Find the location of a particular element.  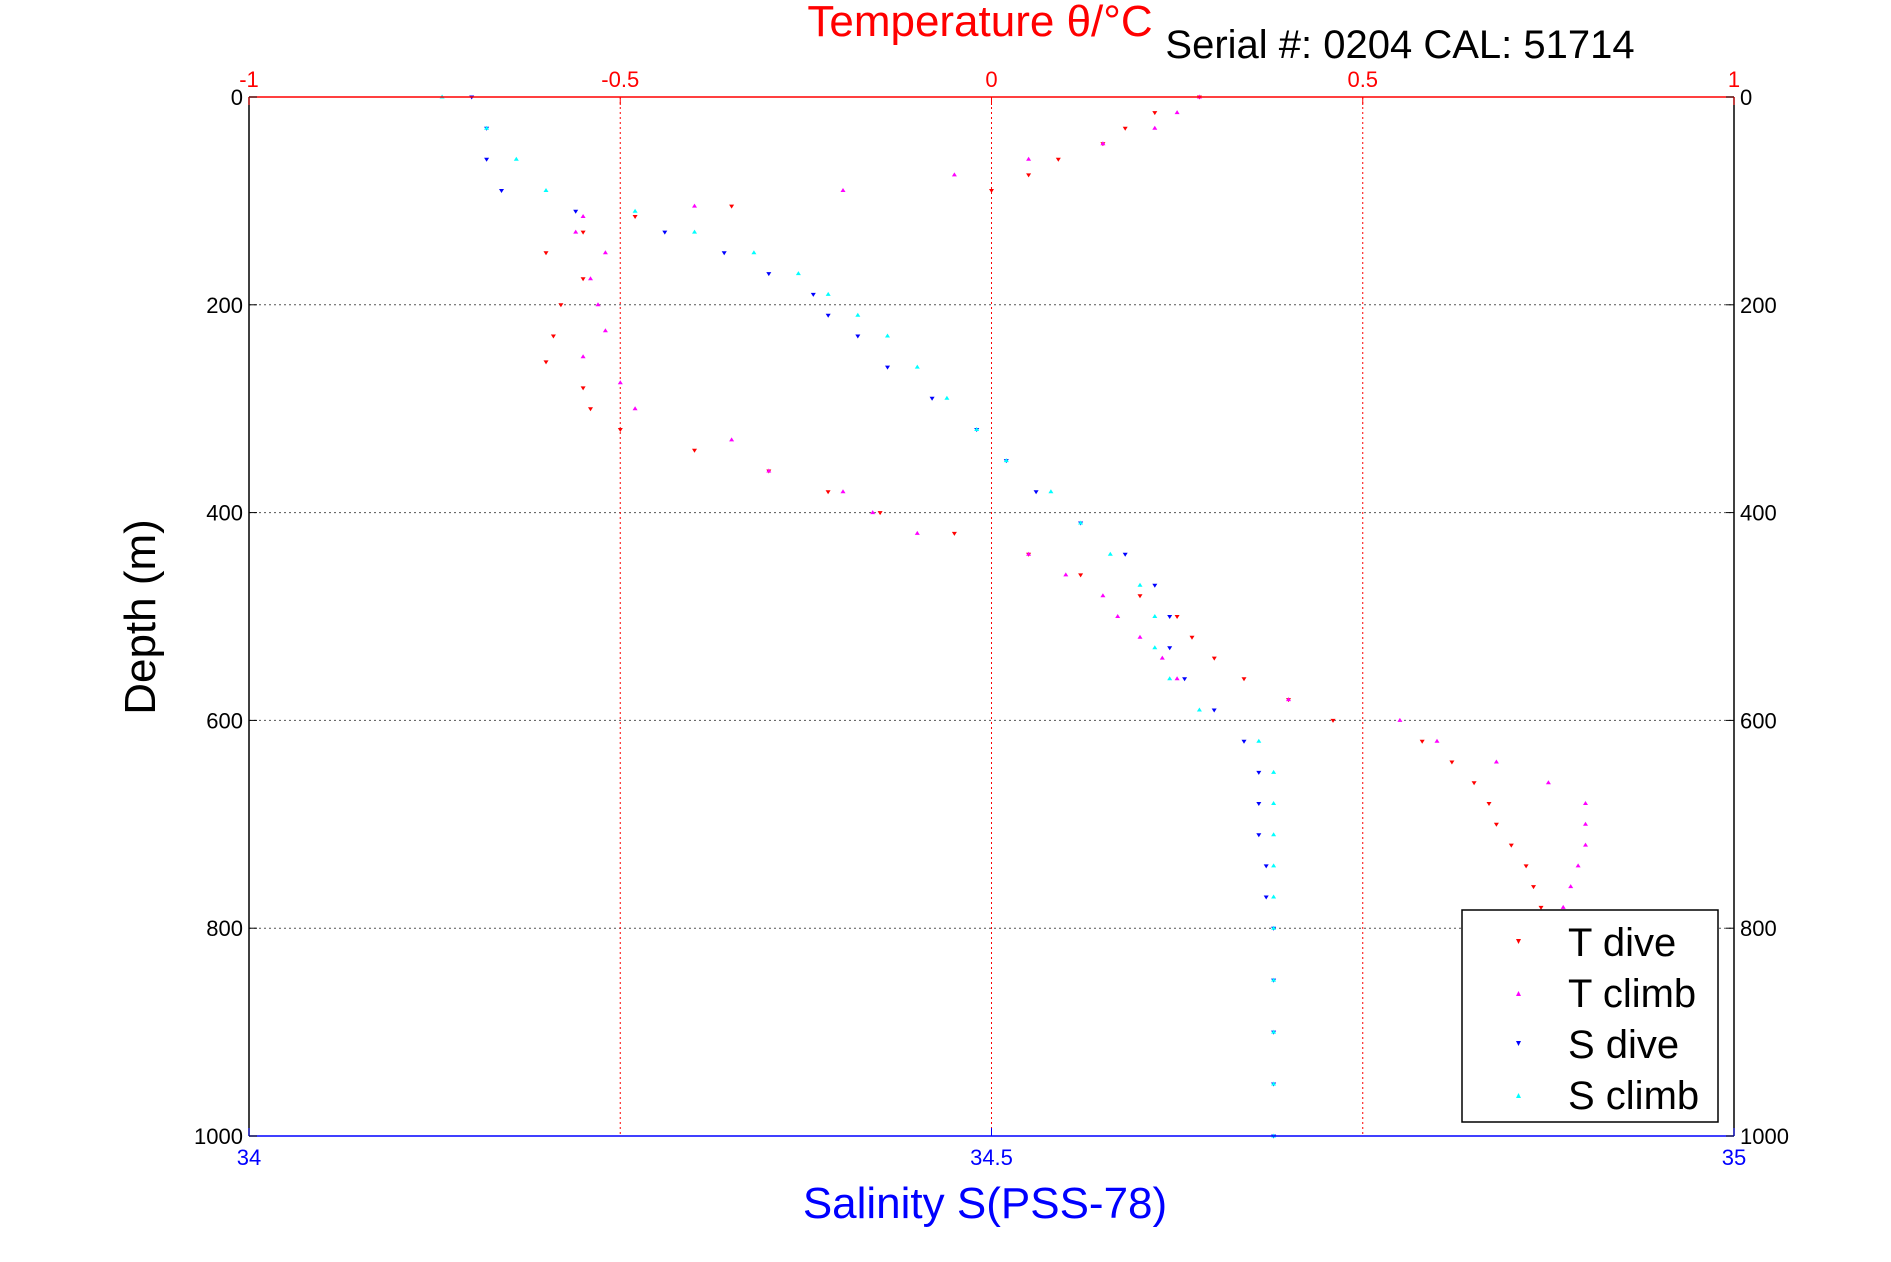

legend-entry-t-dive: T dive is located at coordinates (1596, 943).